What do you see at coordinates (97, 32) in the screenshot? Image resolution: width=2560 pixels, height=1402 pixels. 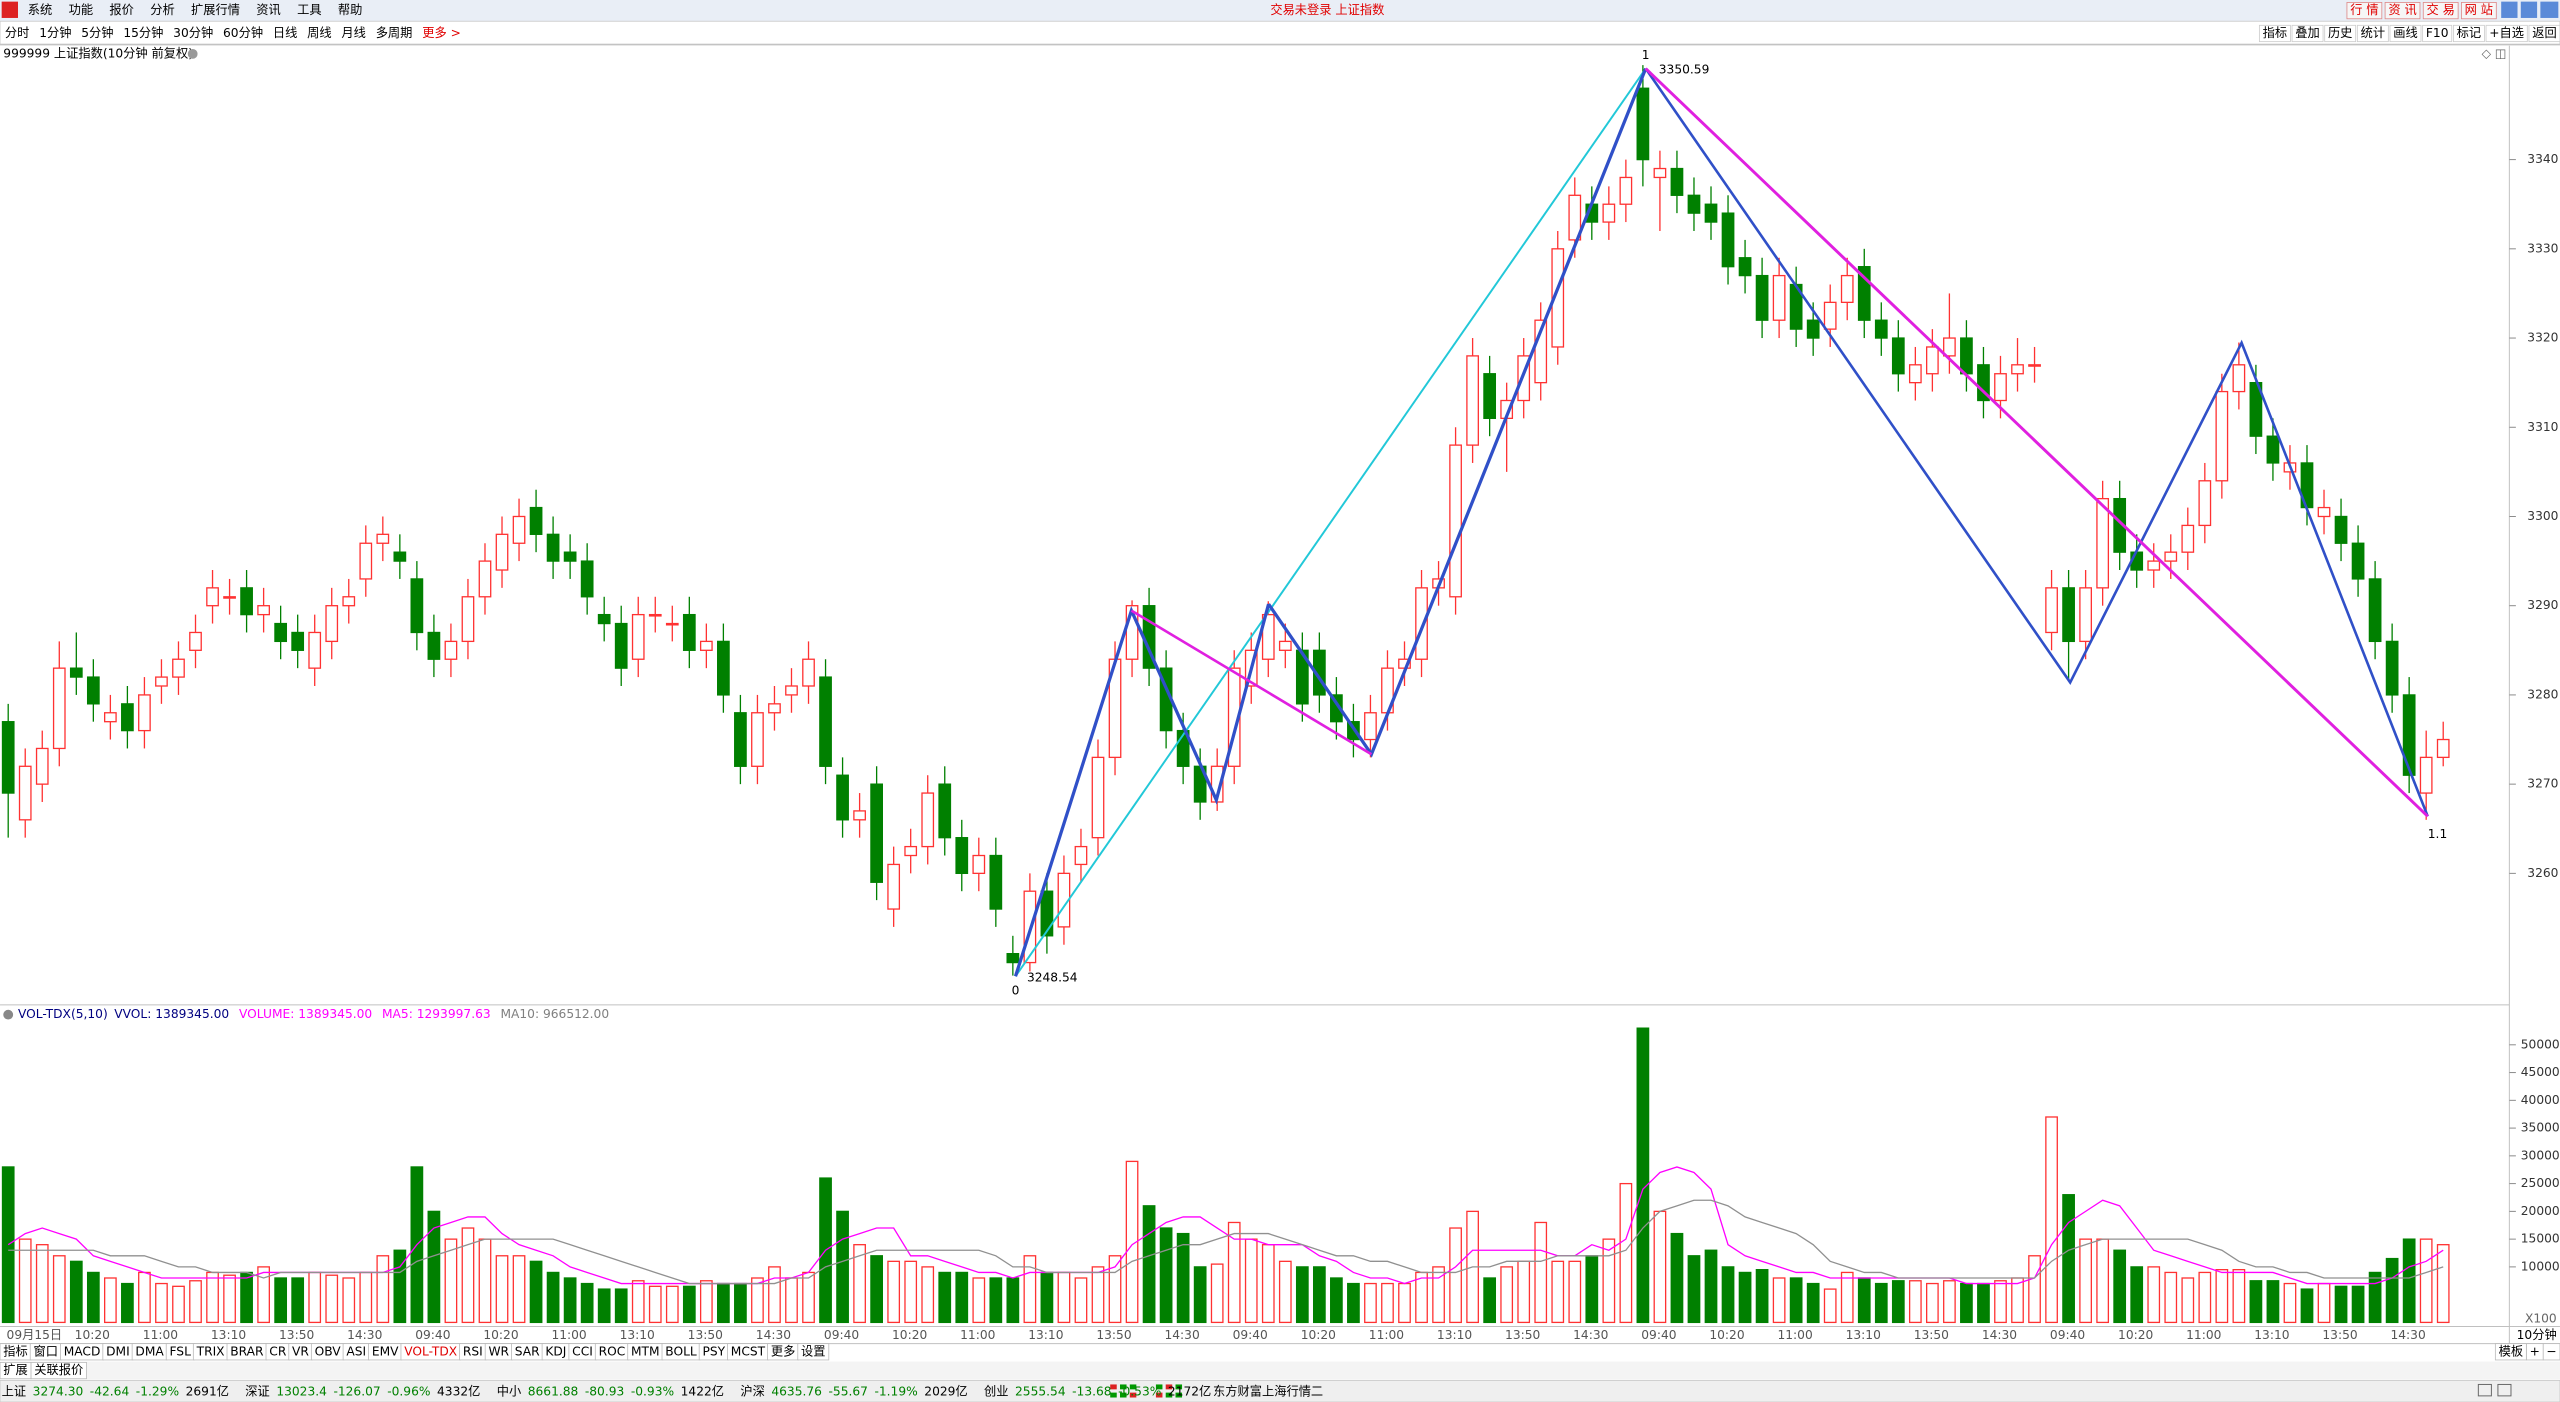 I see `period-button: 5分钟` at bounding box center [97, 32].